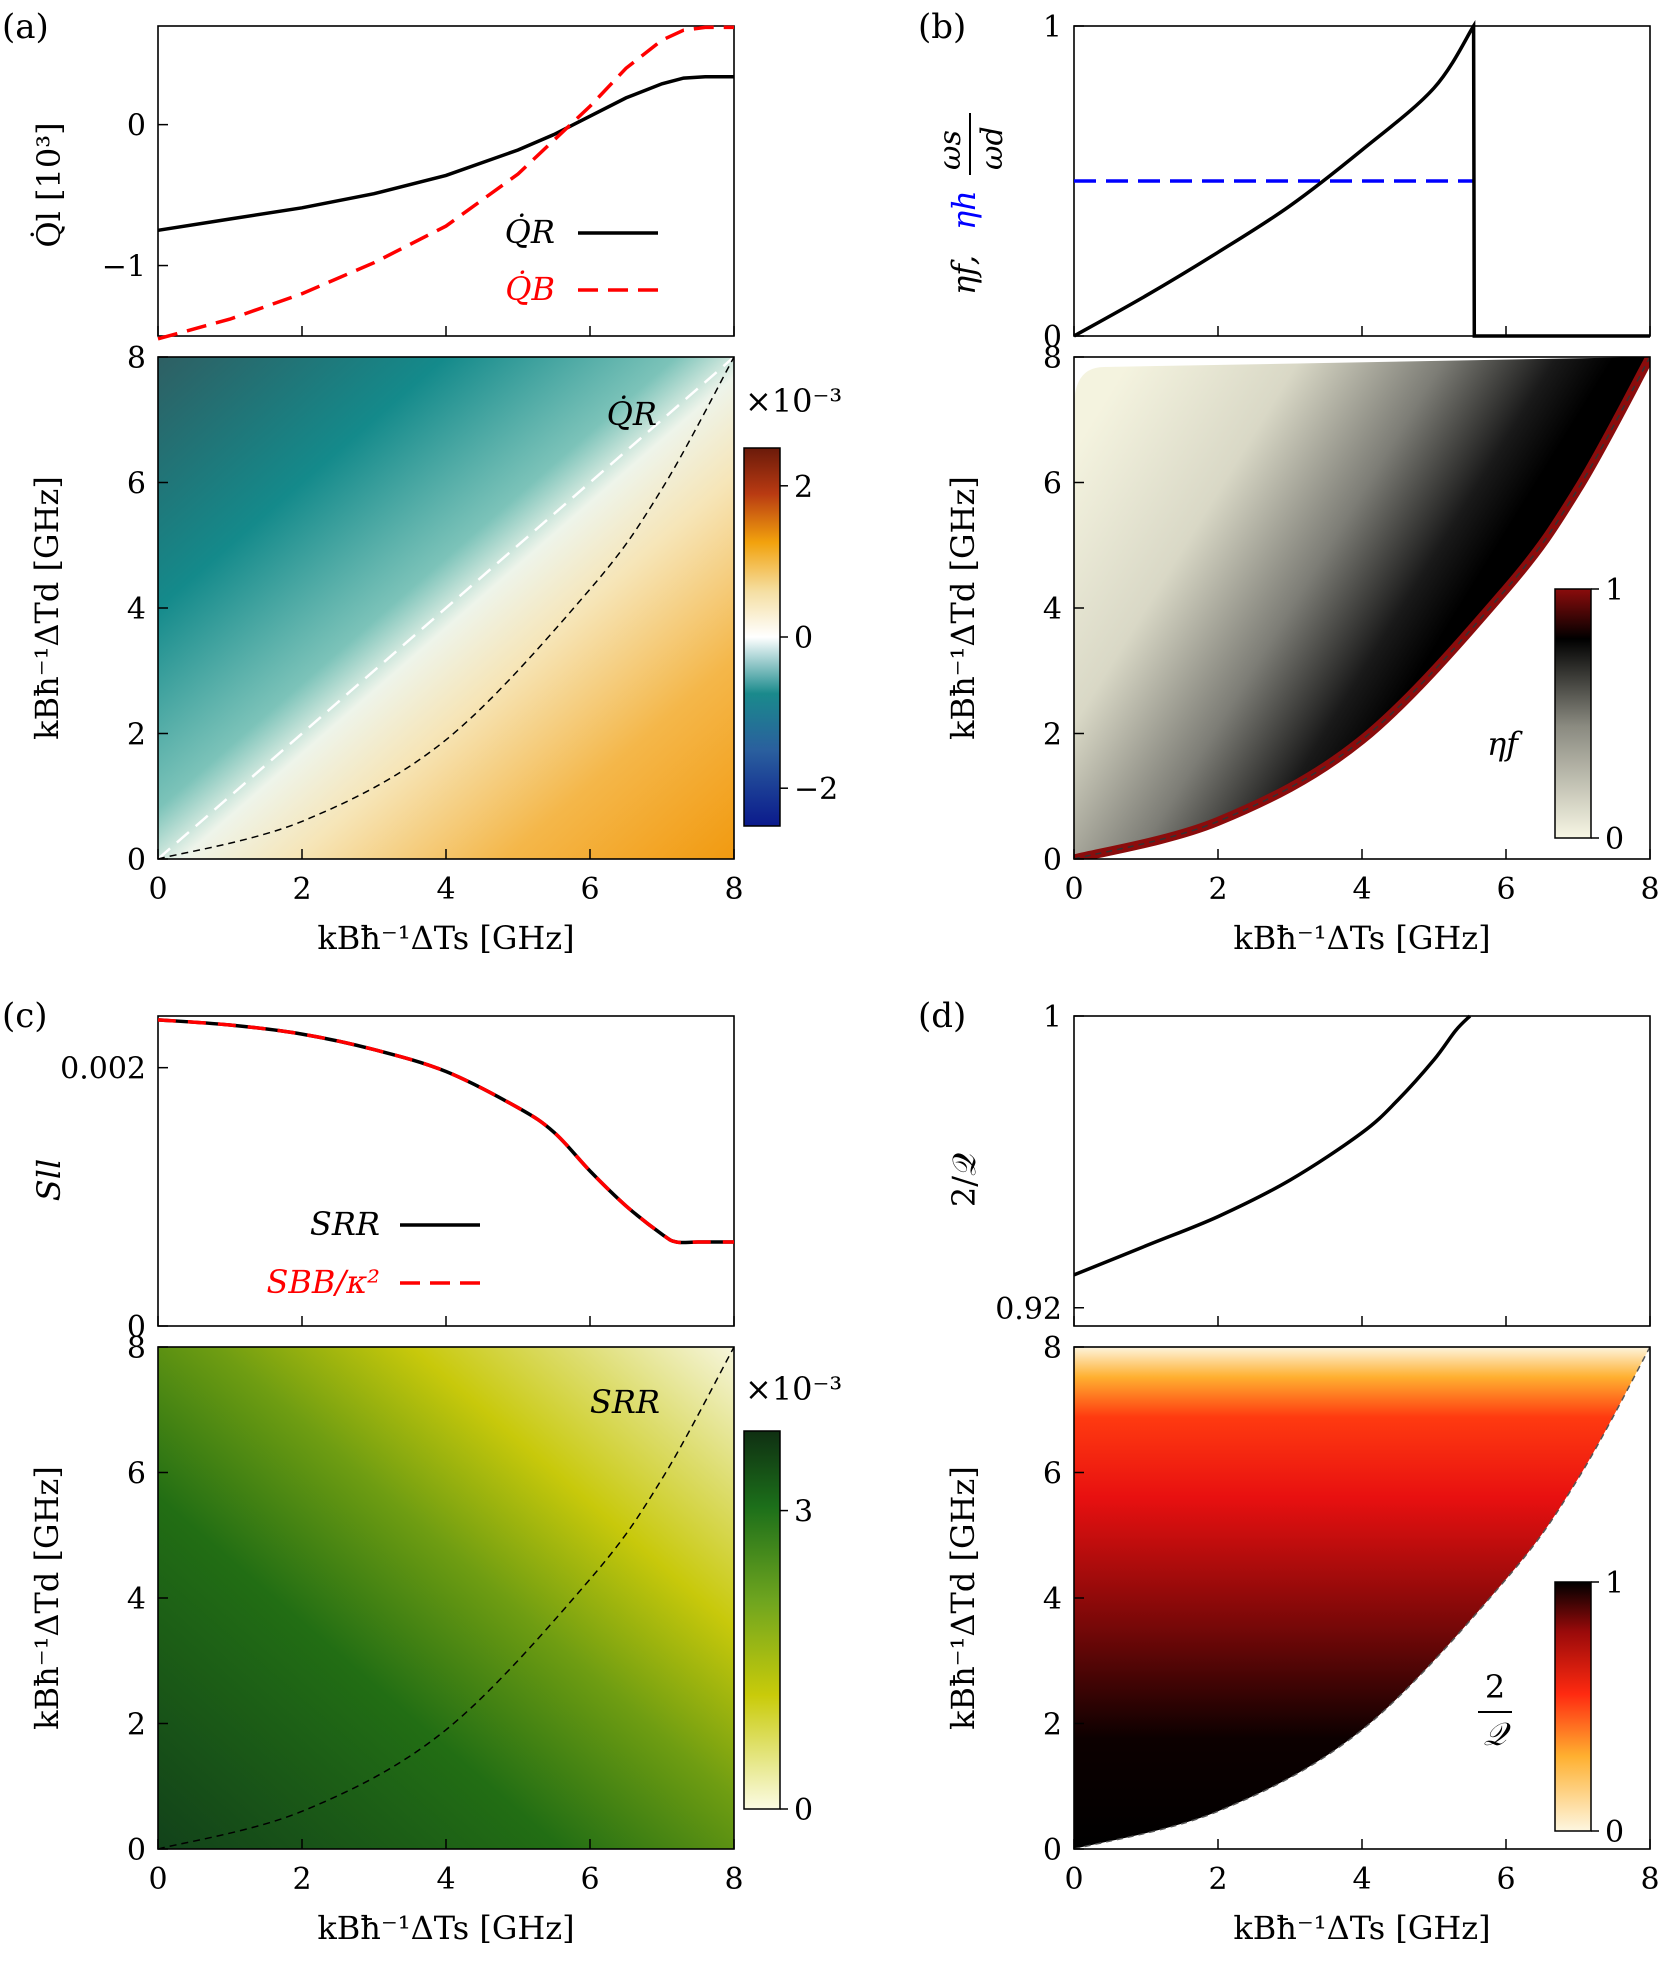 Image resolution: width=1661 pixels, height=1970 pixels. I want to click on ylabel-etaf: ηf,, so click(964, 275).